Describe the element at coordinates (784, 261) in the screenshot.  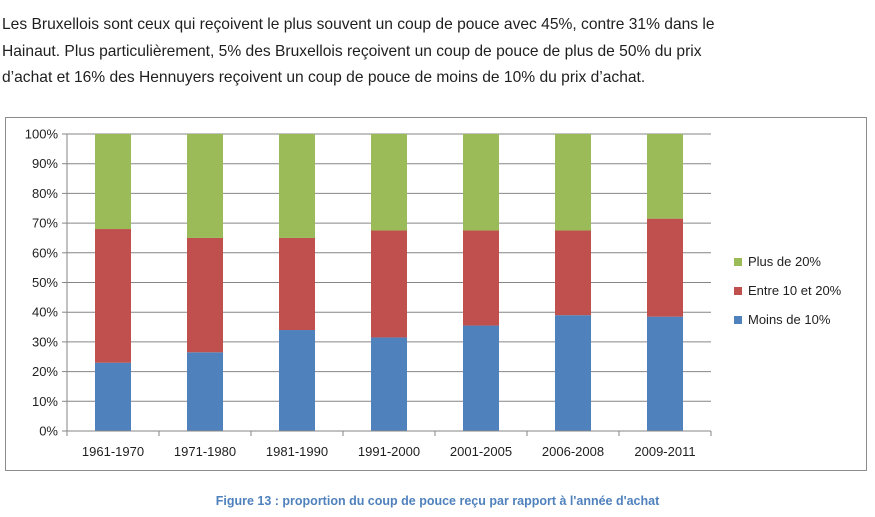
I see `legend-label: Plus de 20%` at that location.